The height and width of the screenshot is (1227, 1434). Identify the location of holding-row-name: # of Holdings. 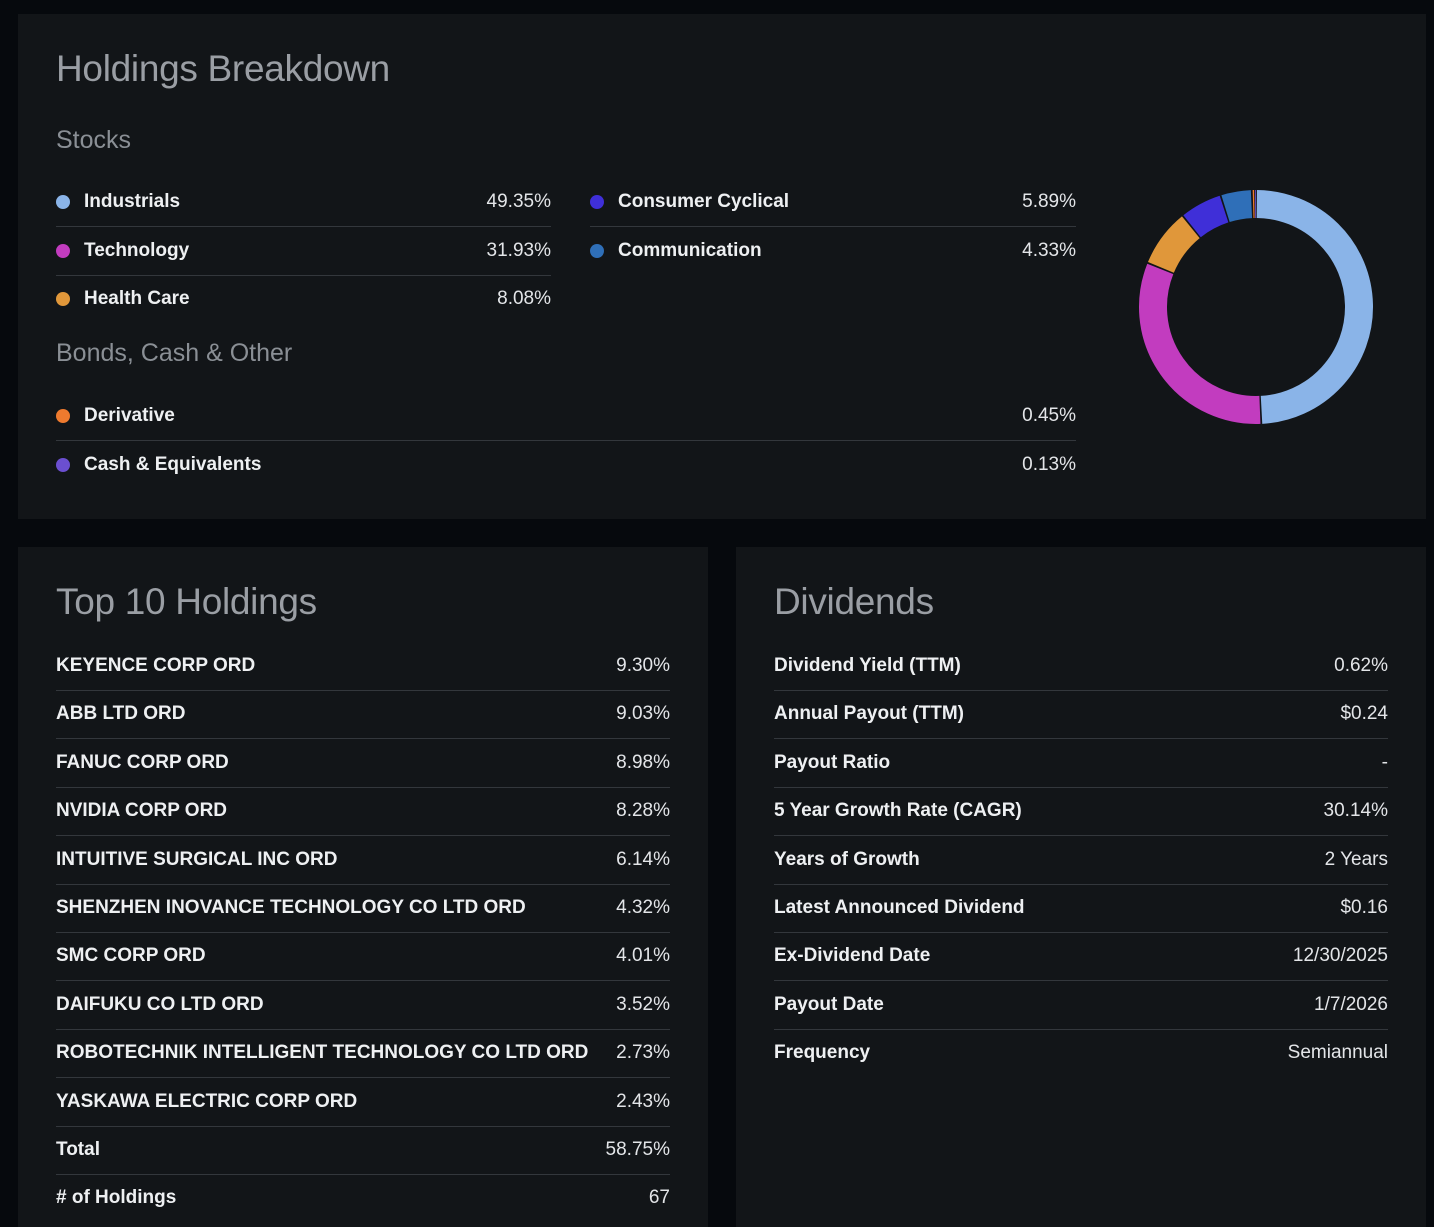
(116, 1198).